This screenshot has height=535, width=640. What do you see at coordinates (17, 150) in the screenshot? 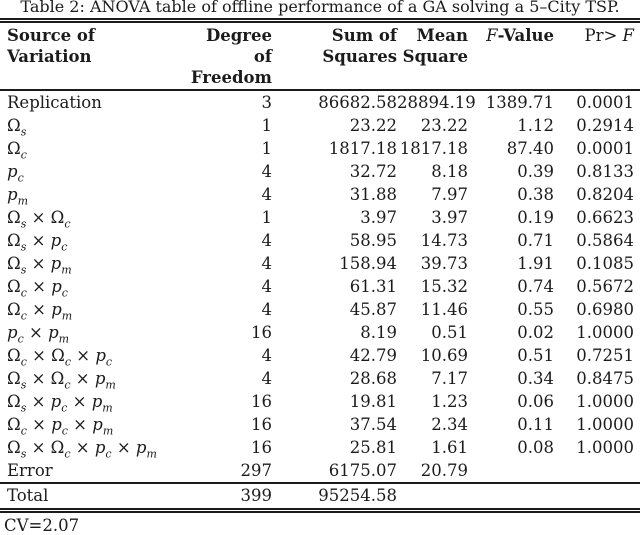
I see `source-cell: Ωc` at bounding box center [17, 150].